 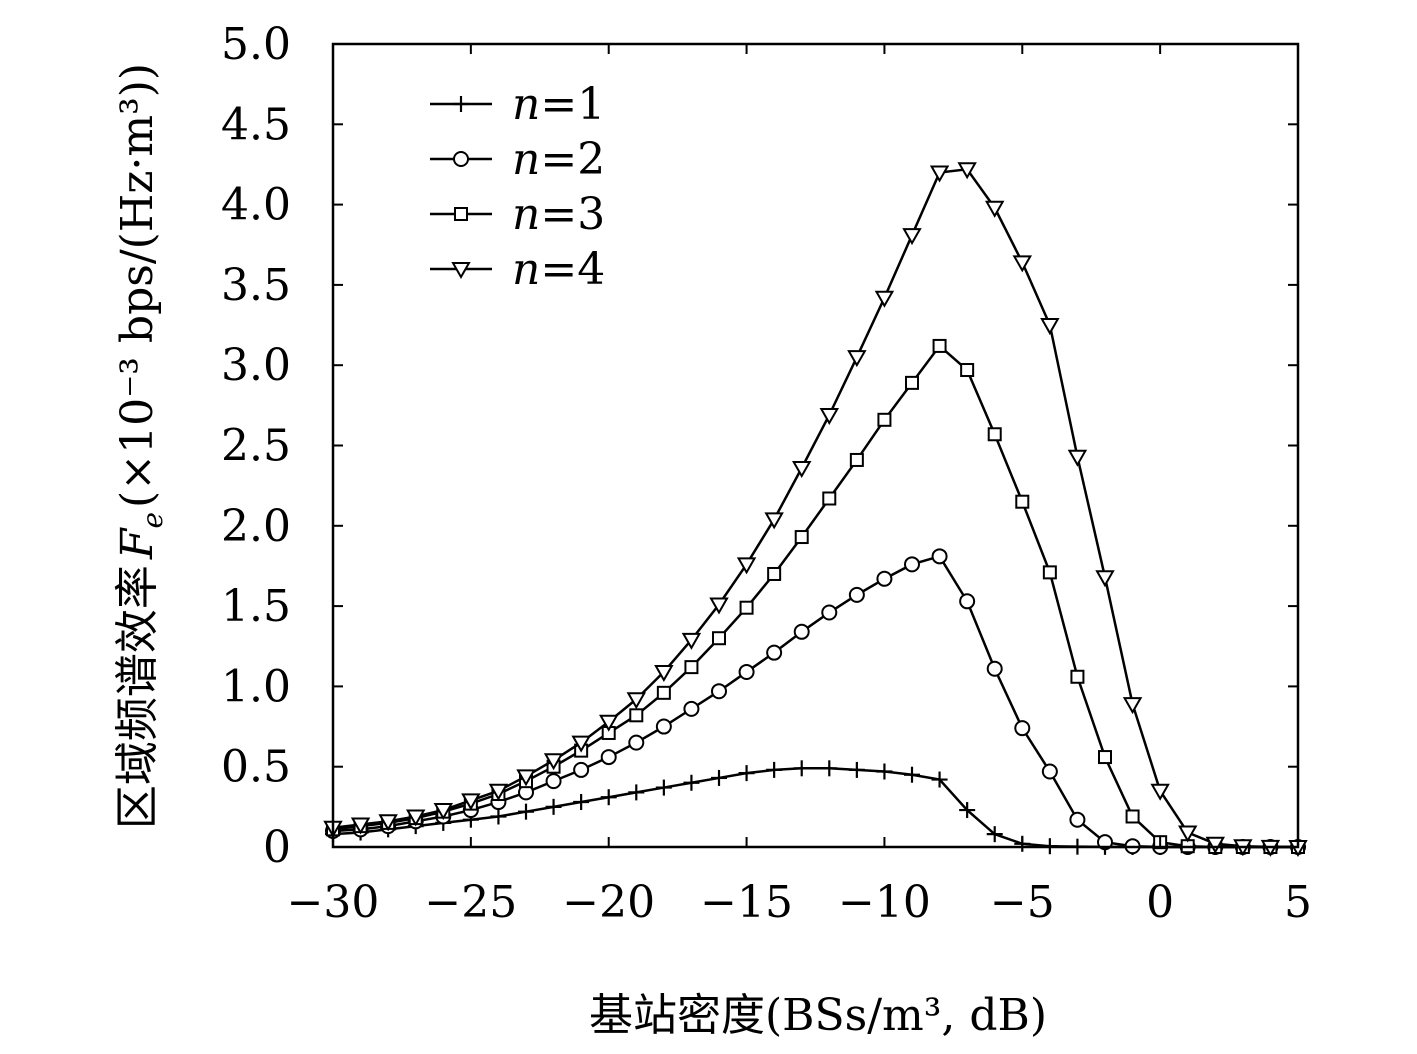 What do you see at coordinates (333, 902) in the screenshot?
I see `x-tick-label: −30` at bounding box center [333, 902].